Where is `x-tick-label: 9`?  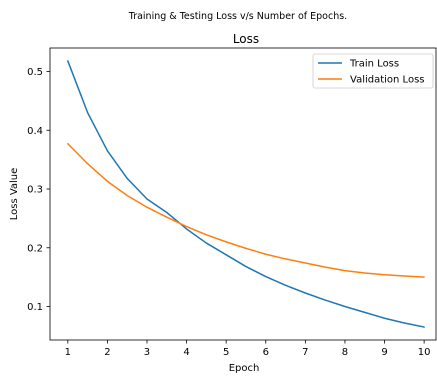
x-tick-label: 9 is located at coordinates (384, 352).